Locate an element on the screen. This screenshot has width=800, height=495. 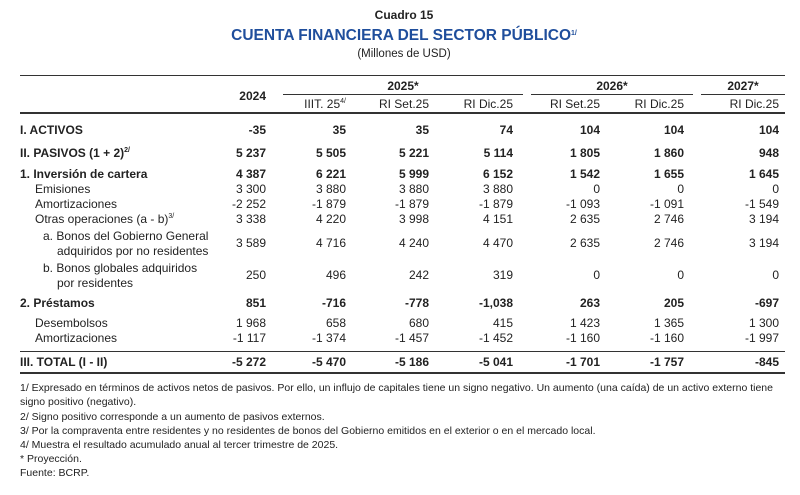
cell-value: 6 221 is located at coordinates (330, 174).